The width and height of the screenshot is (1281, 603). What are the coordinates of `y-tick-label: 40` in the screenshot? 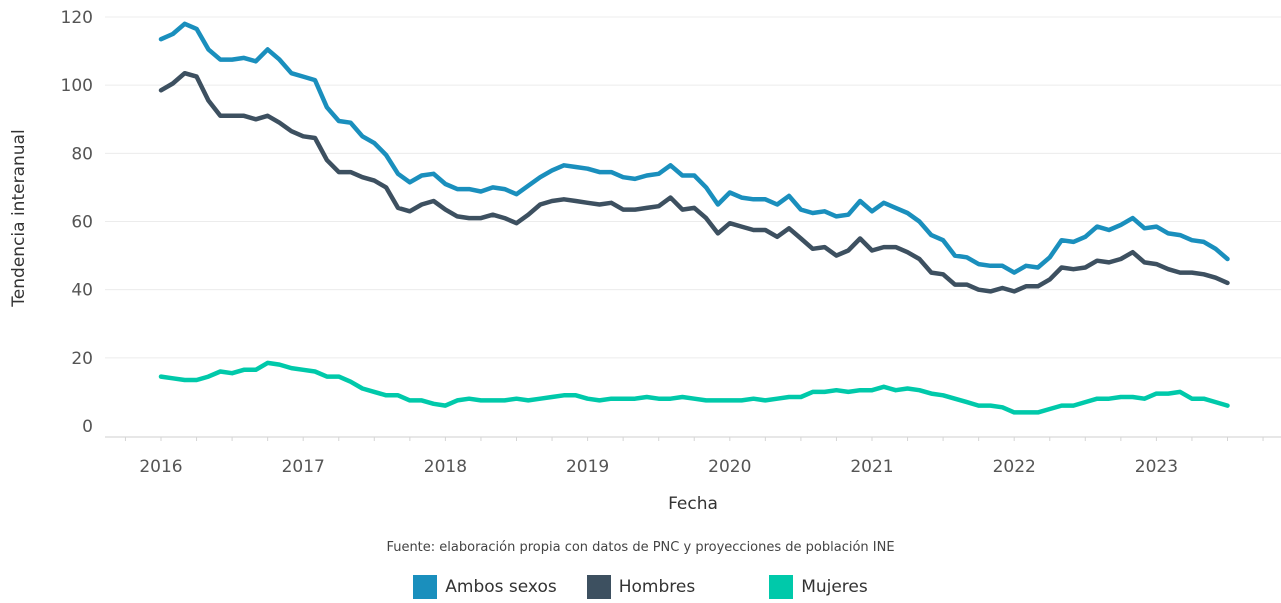 It's located at (82, 291).